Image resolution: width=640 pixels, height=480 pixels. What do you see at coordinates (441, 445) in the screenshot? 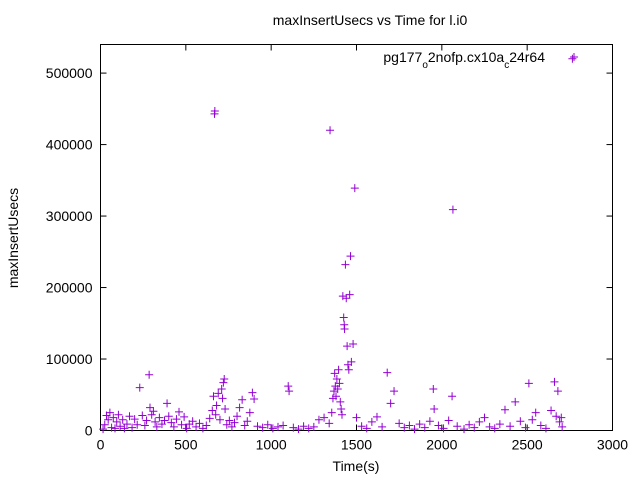
I see `x-tick-label: 2000` at bounding box center [441, 445].